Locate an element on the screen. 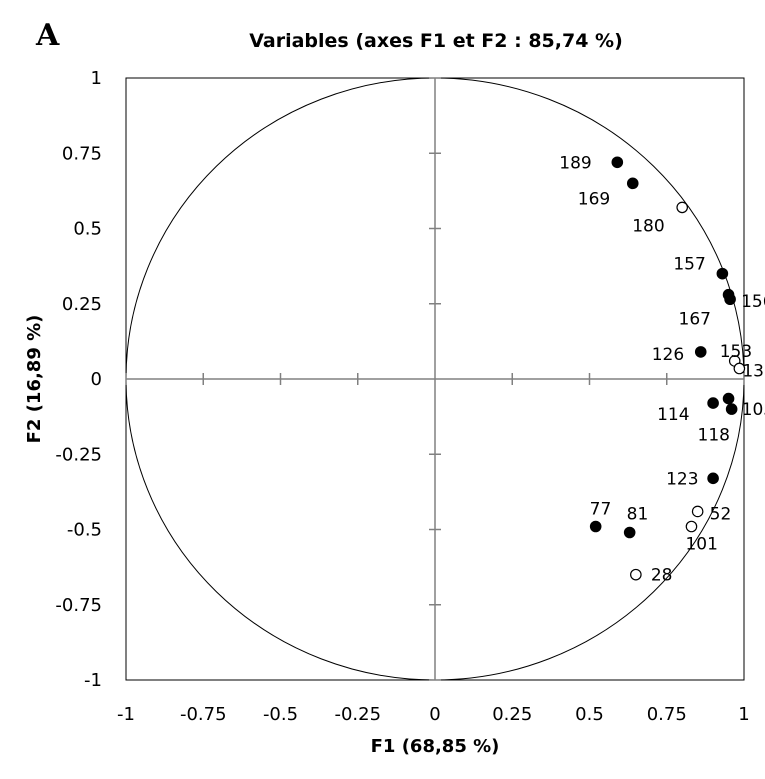 The height and width of the screenshot is (779, 765). y-tick-label: -0.25 is located at coordinates (78, 454).